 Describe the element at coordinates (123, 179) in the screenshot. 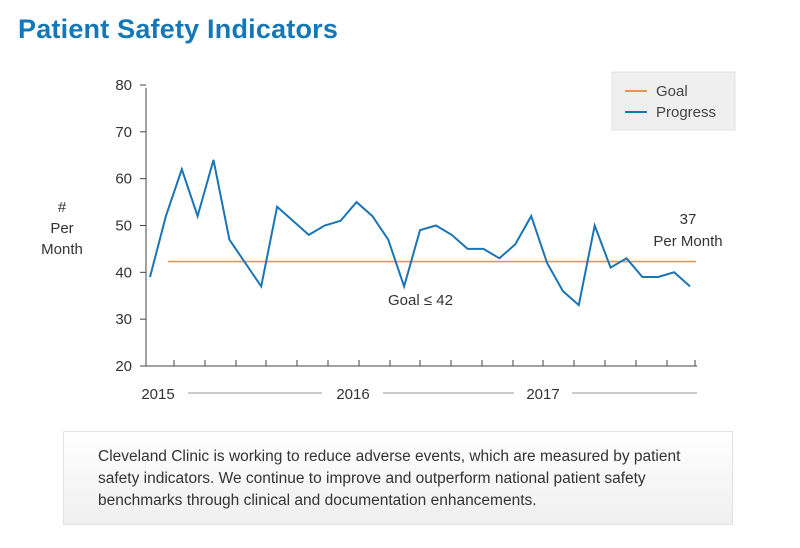

I see `y-tick-label: 60` at that location.